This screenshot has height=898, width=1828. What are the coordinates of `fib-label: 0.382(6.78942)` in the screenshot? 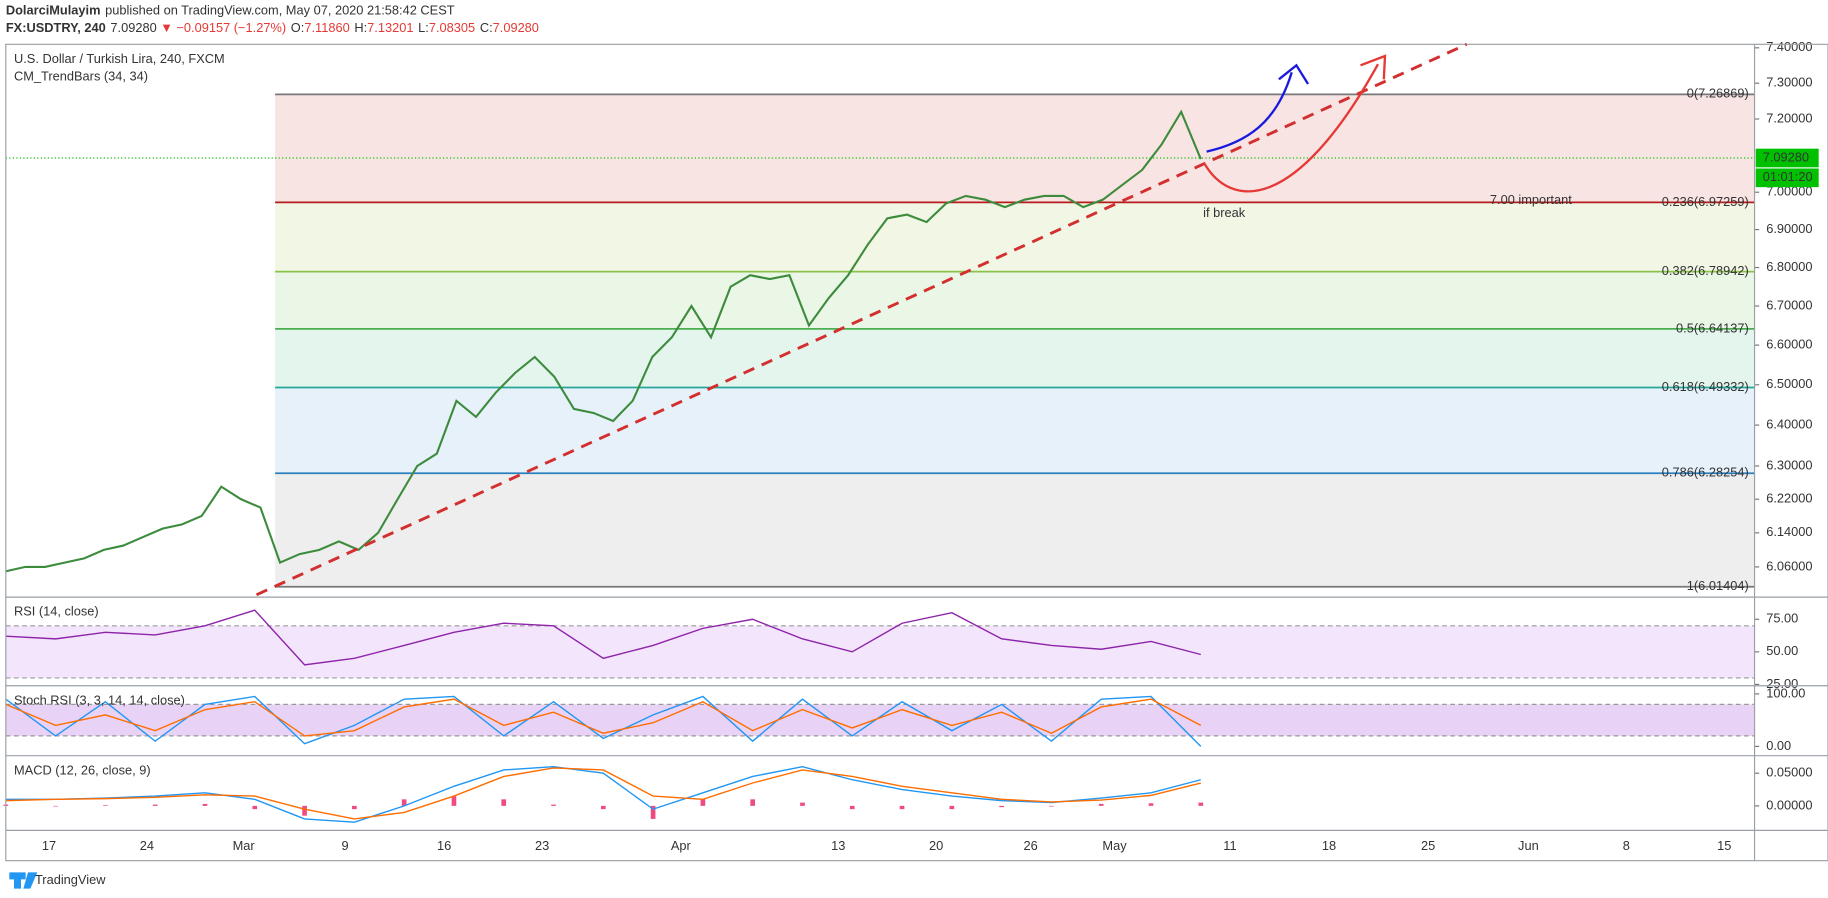 It's located at (1705, 270).